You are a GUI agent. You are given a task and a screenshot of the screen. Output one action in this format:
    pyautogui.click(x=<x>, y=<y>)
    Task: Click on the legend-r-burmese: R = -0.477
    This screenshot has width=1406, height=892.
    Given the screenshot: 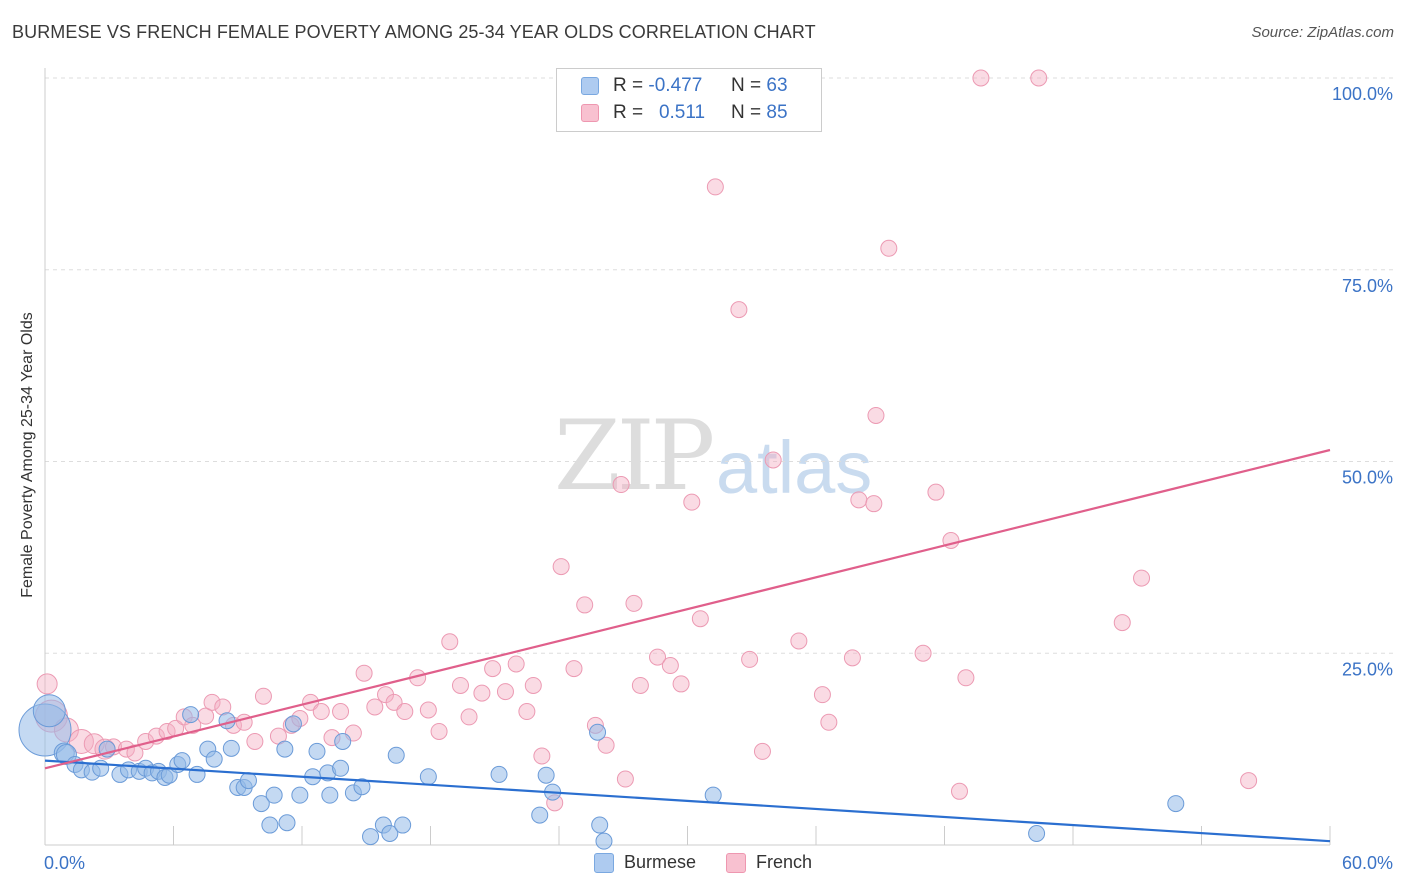 What is the action you would take?
    pyautogui.click(x=672, y=86)
    